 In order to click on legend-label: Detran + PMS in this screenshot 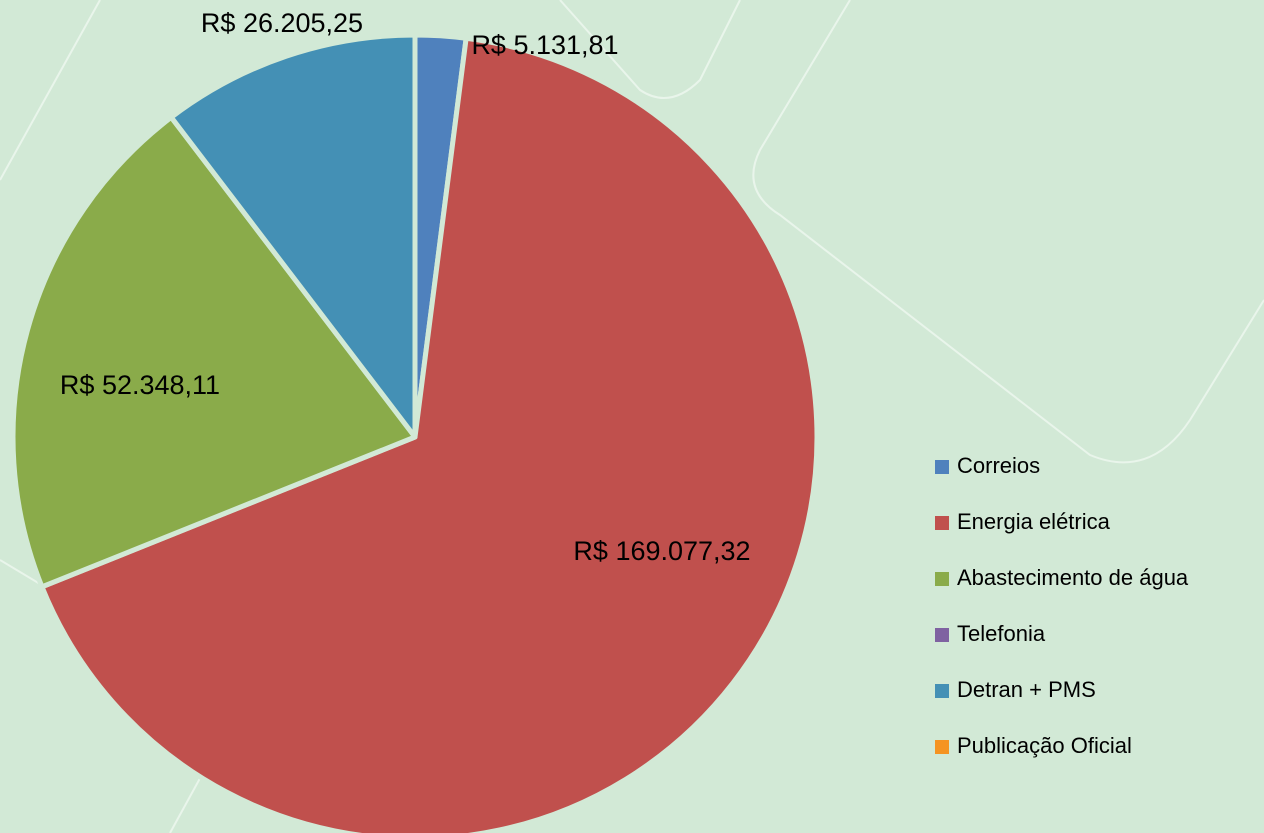, I will do `click(1026, 689)`.